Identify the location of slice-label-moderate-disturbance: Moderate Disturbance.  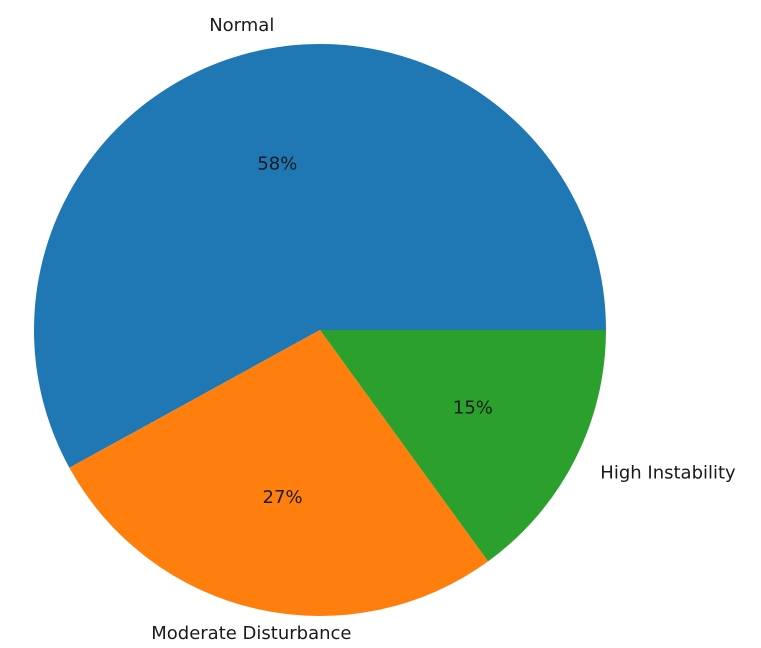
(251, 633).